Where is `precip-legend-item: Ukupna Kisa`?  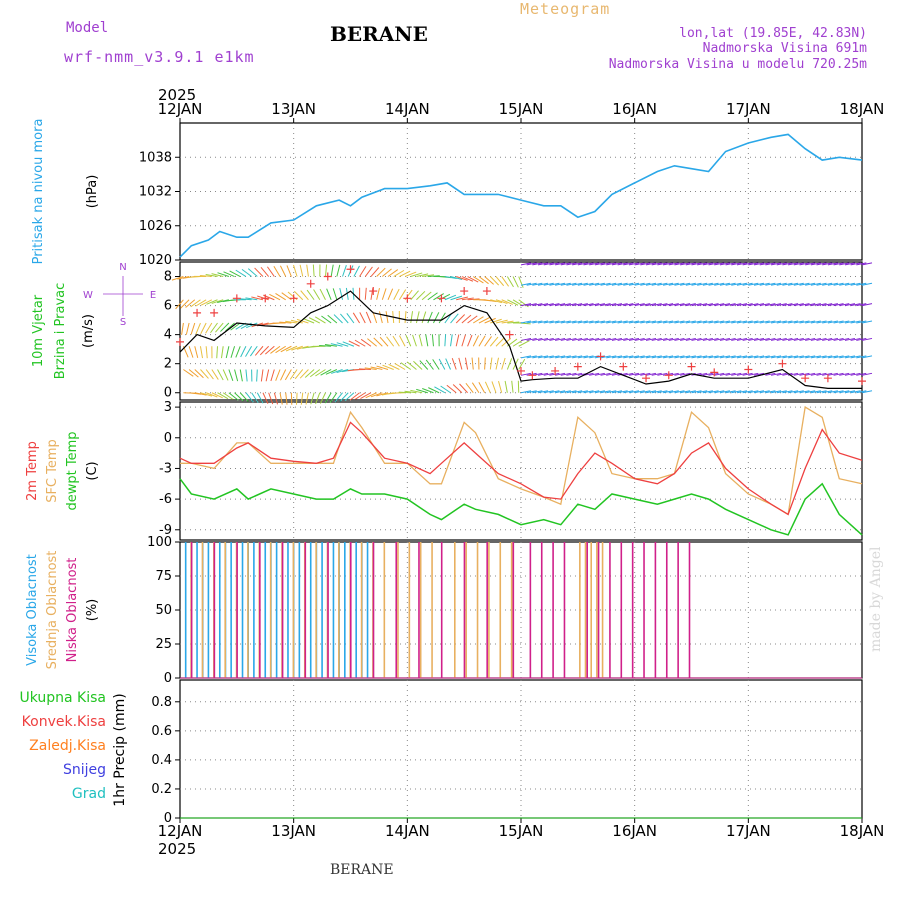 precip-legend-item: Ukupna Kisa is located at coordinates (62, 698).